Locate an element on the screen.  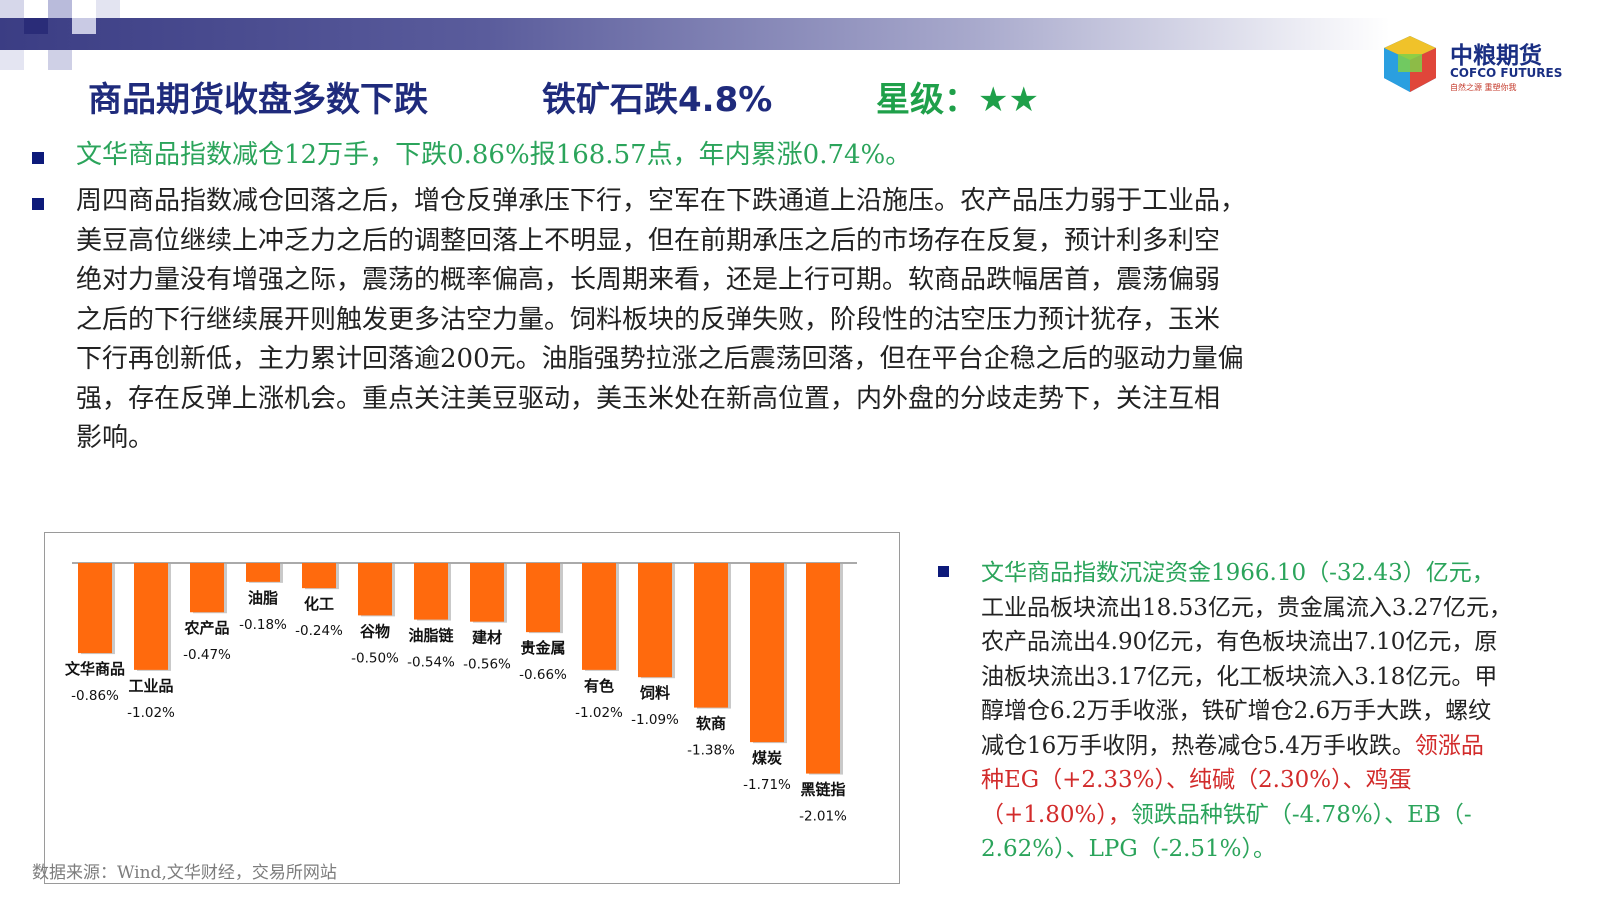
leaders-line: 种EG（+2.33%）、纯碱（2.30%）、鸡蛋 is located at coordinates (1196, 780).